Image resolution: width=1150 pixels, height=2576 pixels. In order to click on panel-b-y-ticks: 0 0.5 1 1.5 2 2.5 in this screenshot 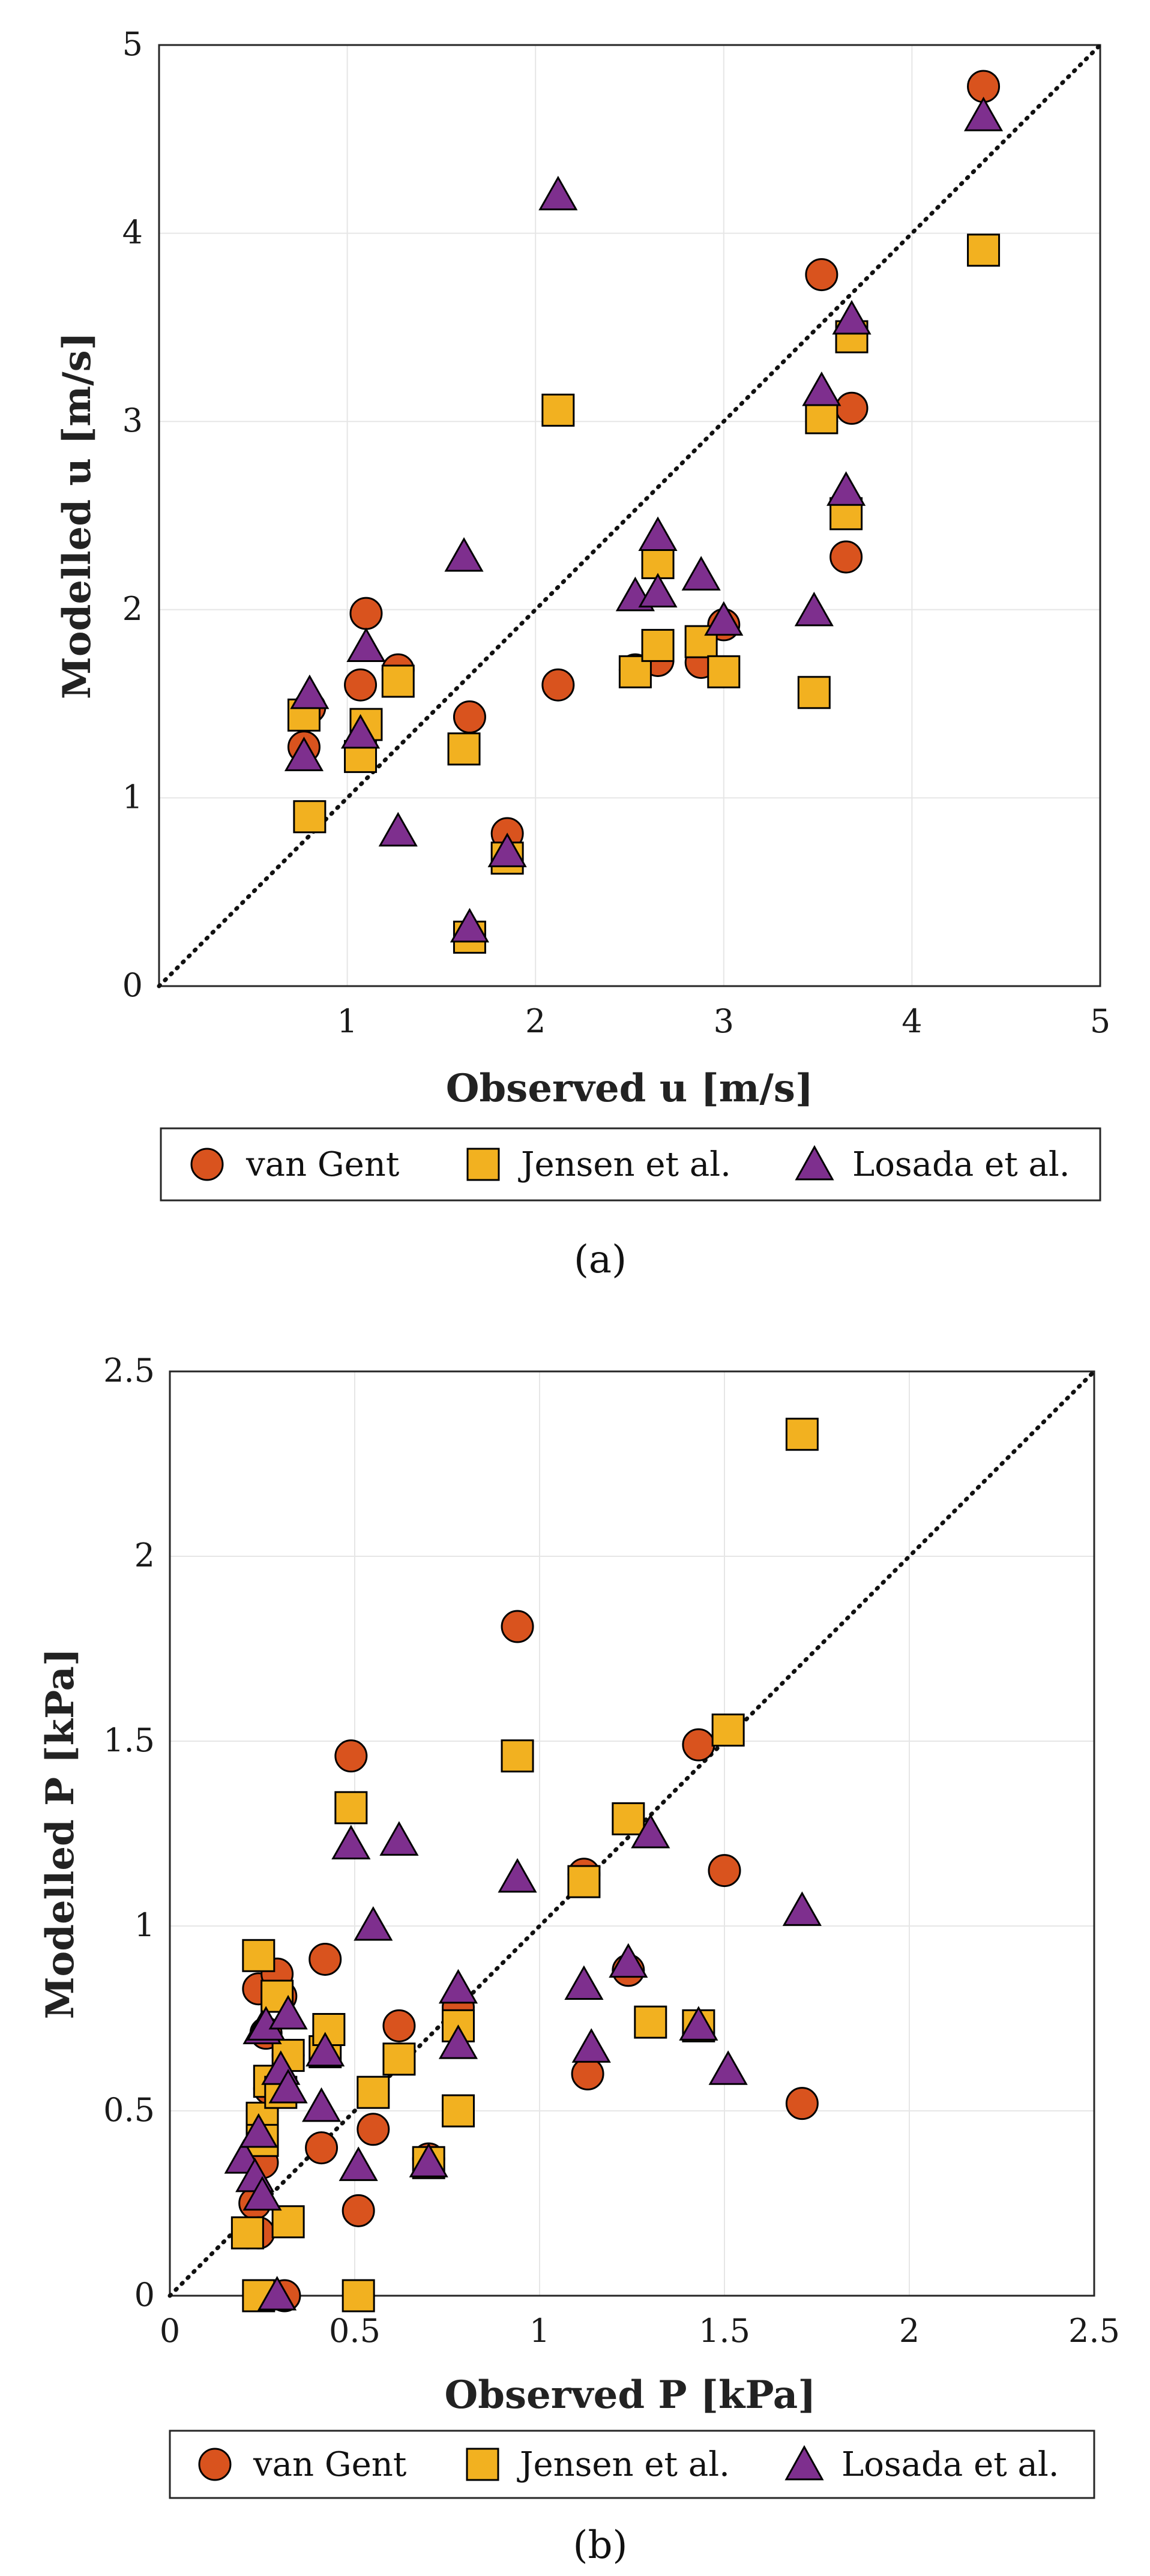, I will do `click(129, 1833)`.